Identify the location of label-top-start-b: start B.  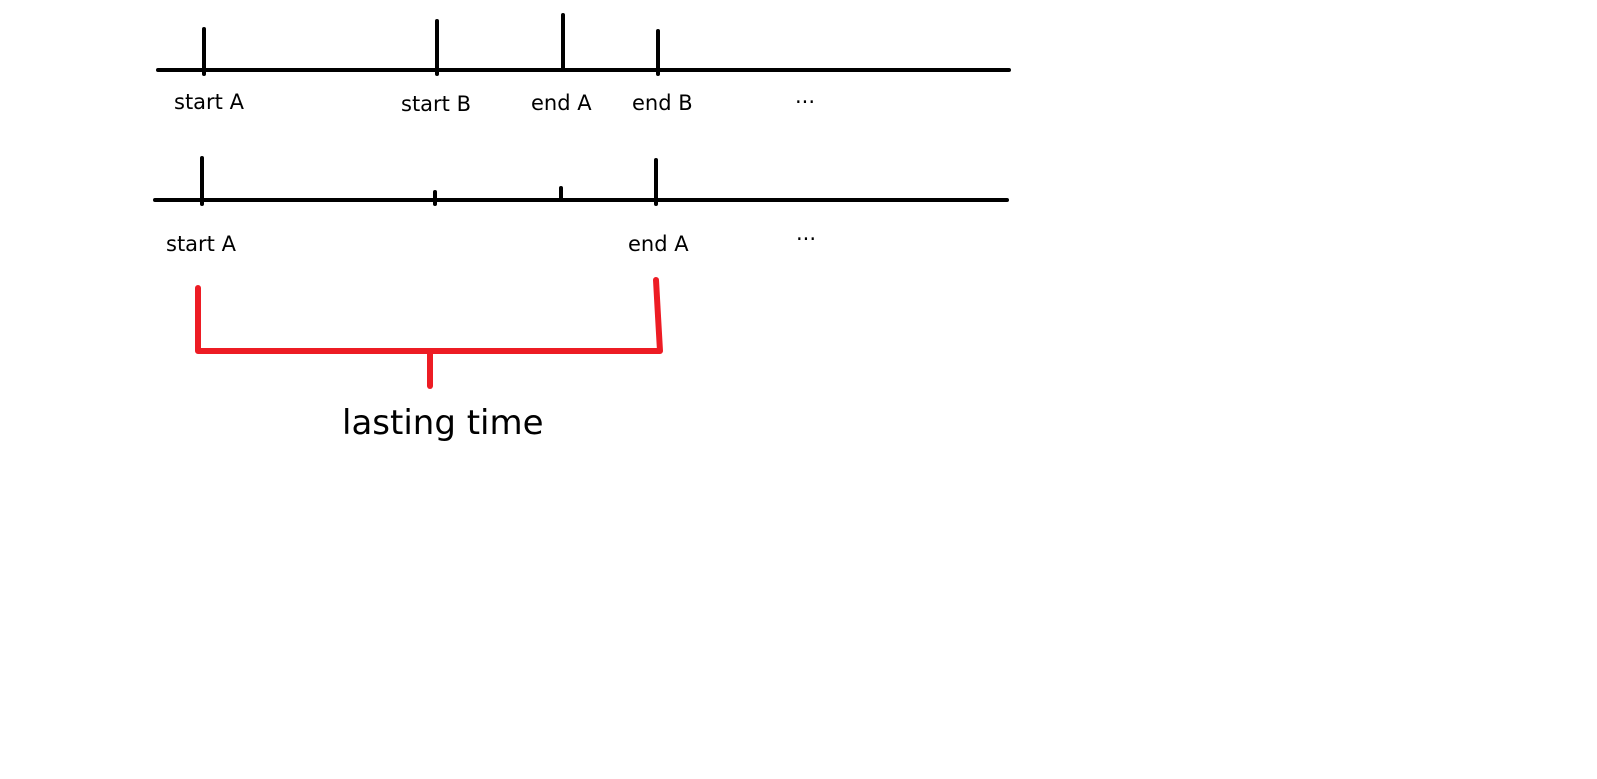
(436, 104).